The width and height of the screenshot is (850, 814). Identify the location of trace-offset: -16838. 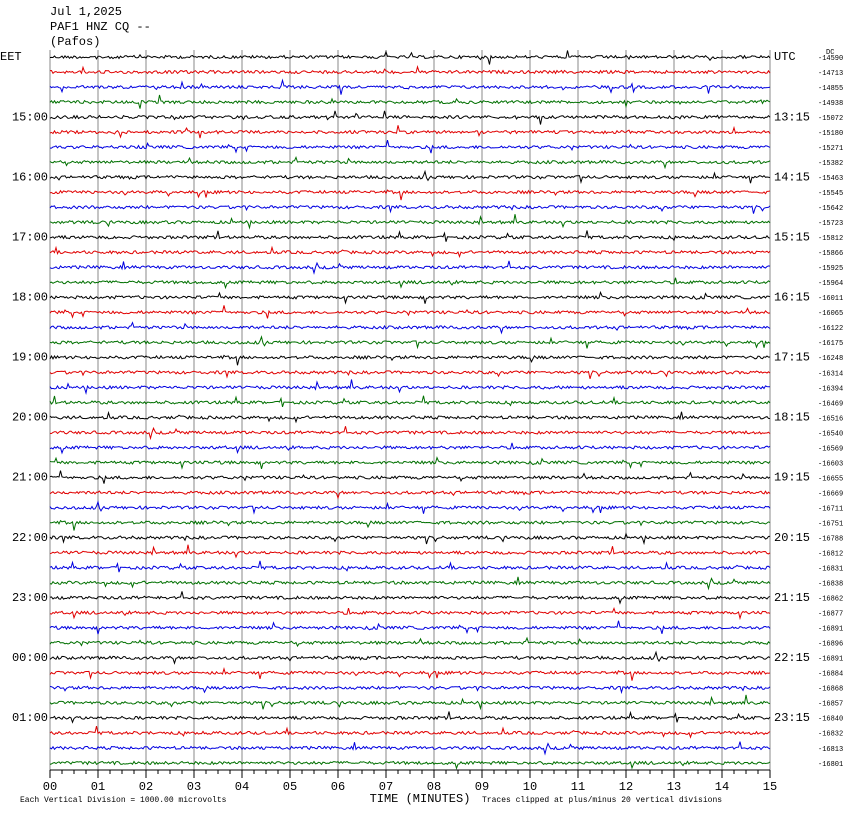
(830, 585).